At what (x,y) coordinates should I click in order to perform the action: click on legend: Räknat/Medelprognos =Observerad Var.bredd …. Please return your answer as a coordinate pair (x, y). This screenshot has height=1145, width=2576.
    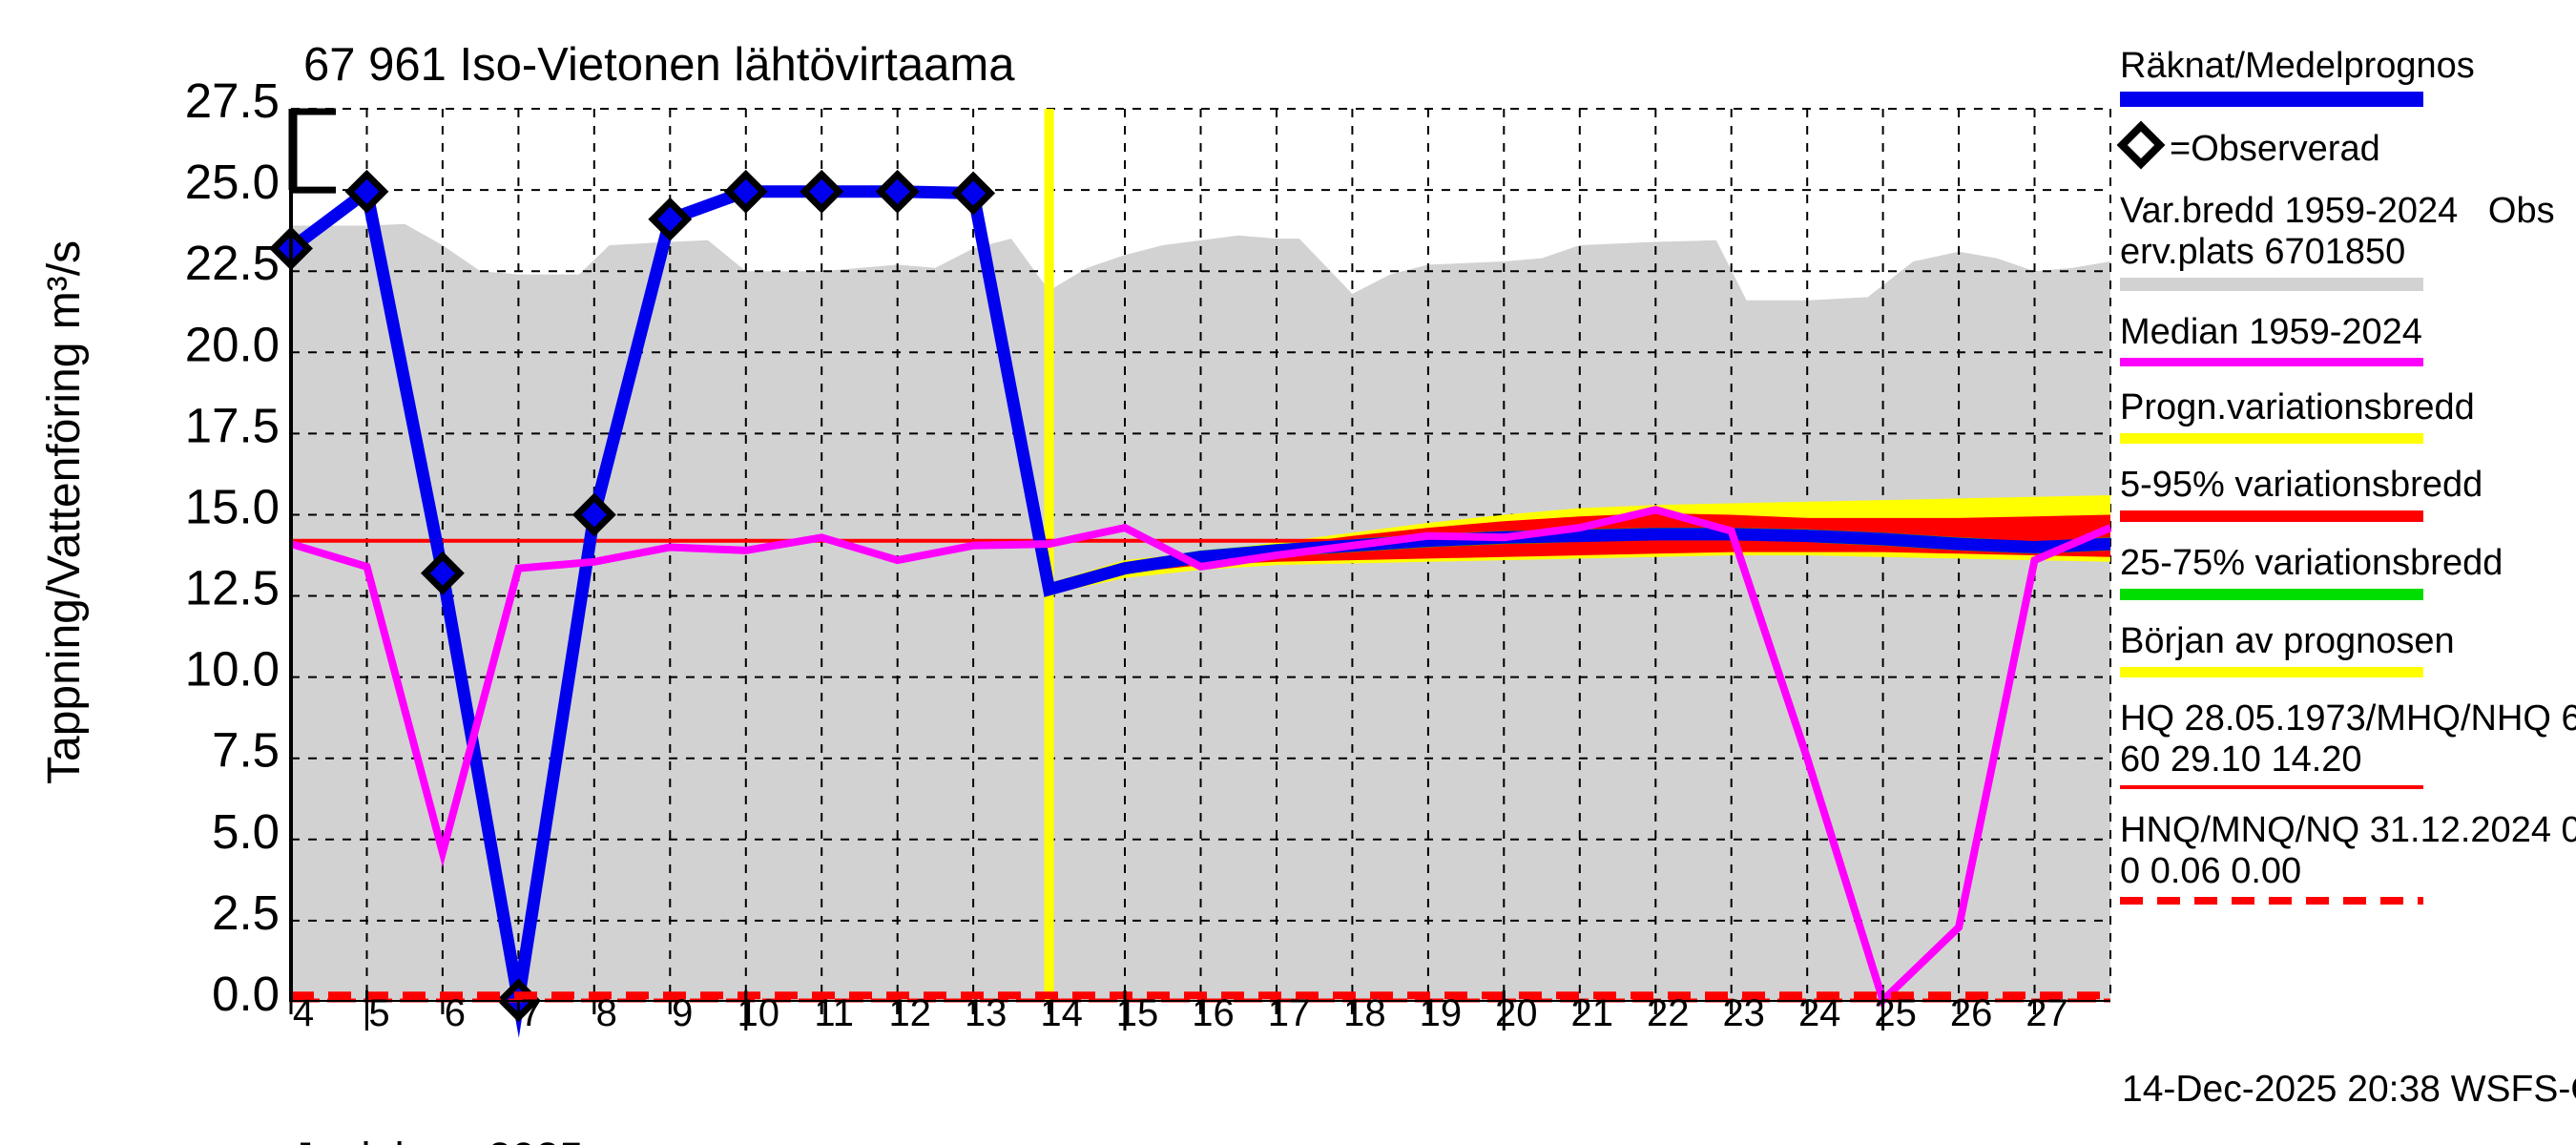
    Looking at the image, I should click on (2346, 486).